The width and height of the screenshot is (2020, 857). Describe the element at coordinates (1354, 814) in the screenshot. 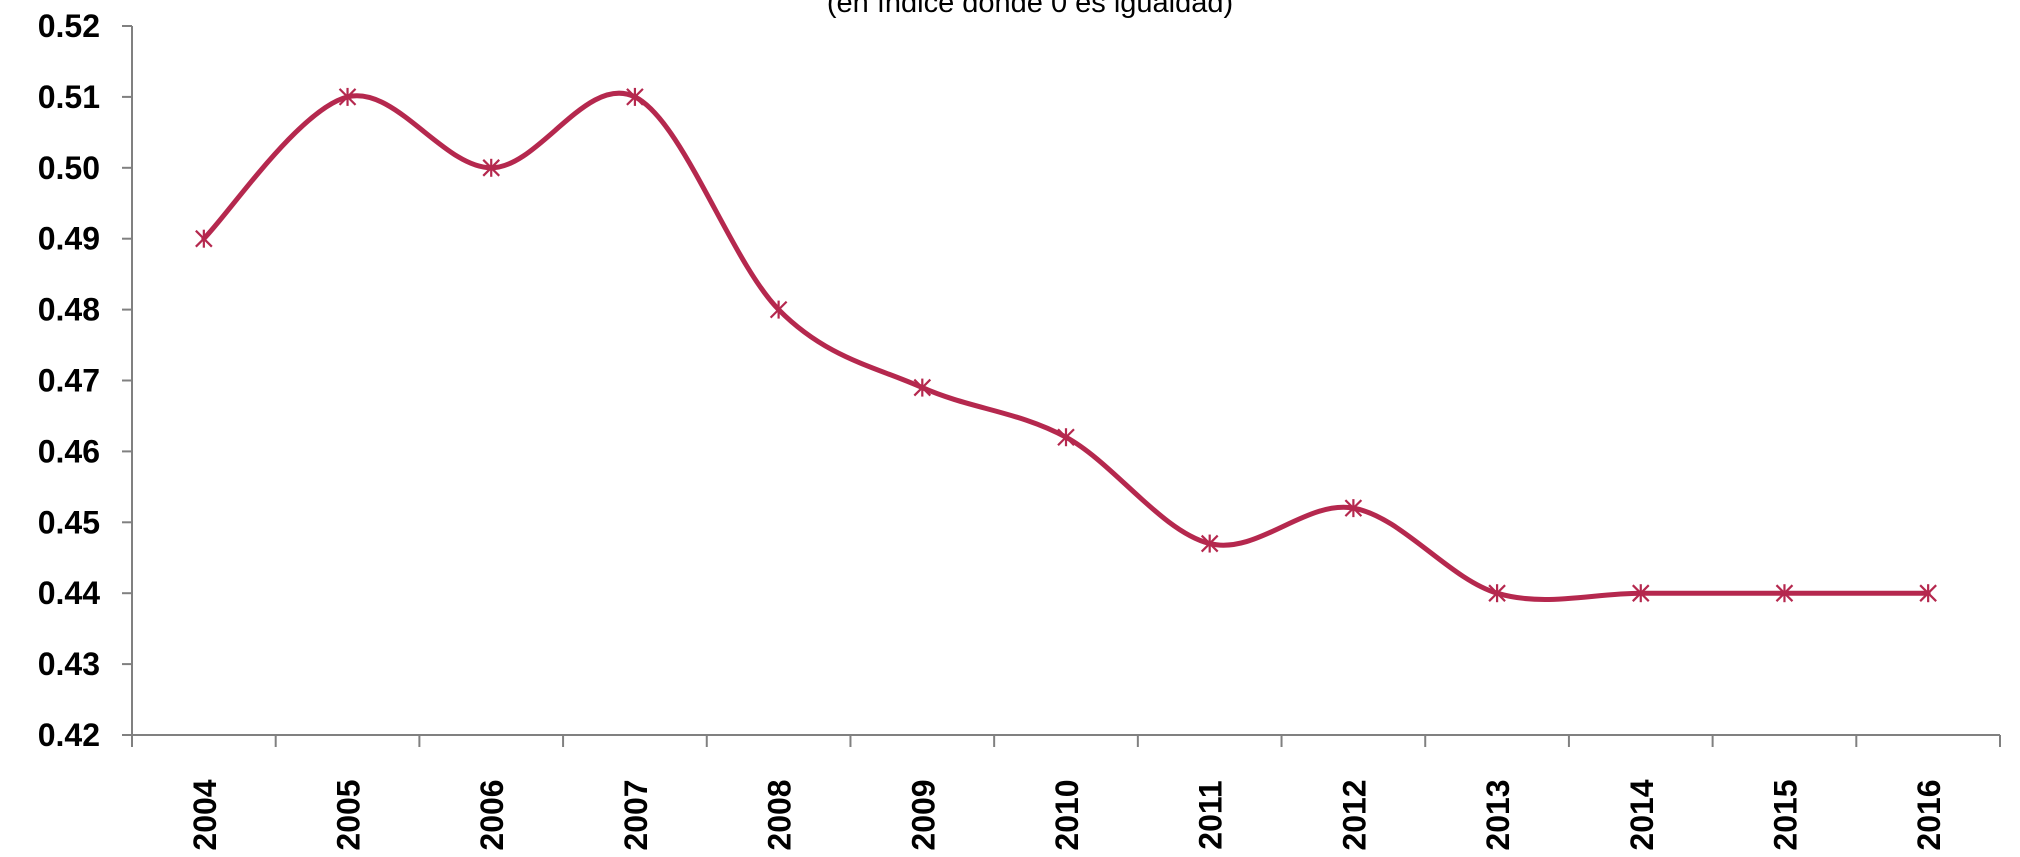

I see `x-tick-label: 2012` at that location.